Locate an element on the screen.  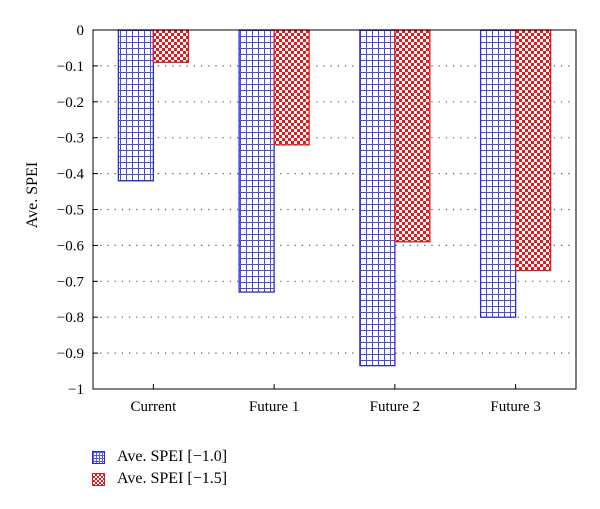
legend-label-series-1: Ave. SPEI [−1.0] is located at coordinates (172, 456).